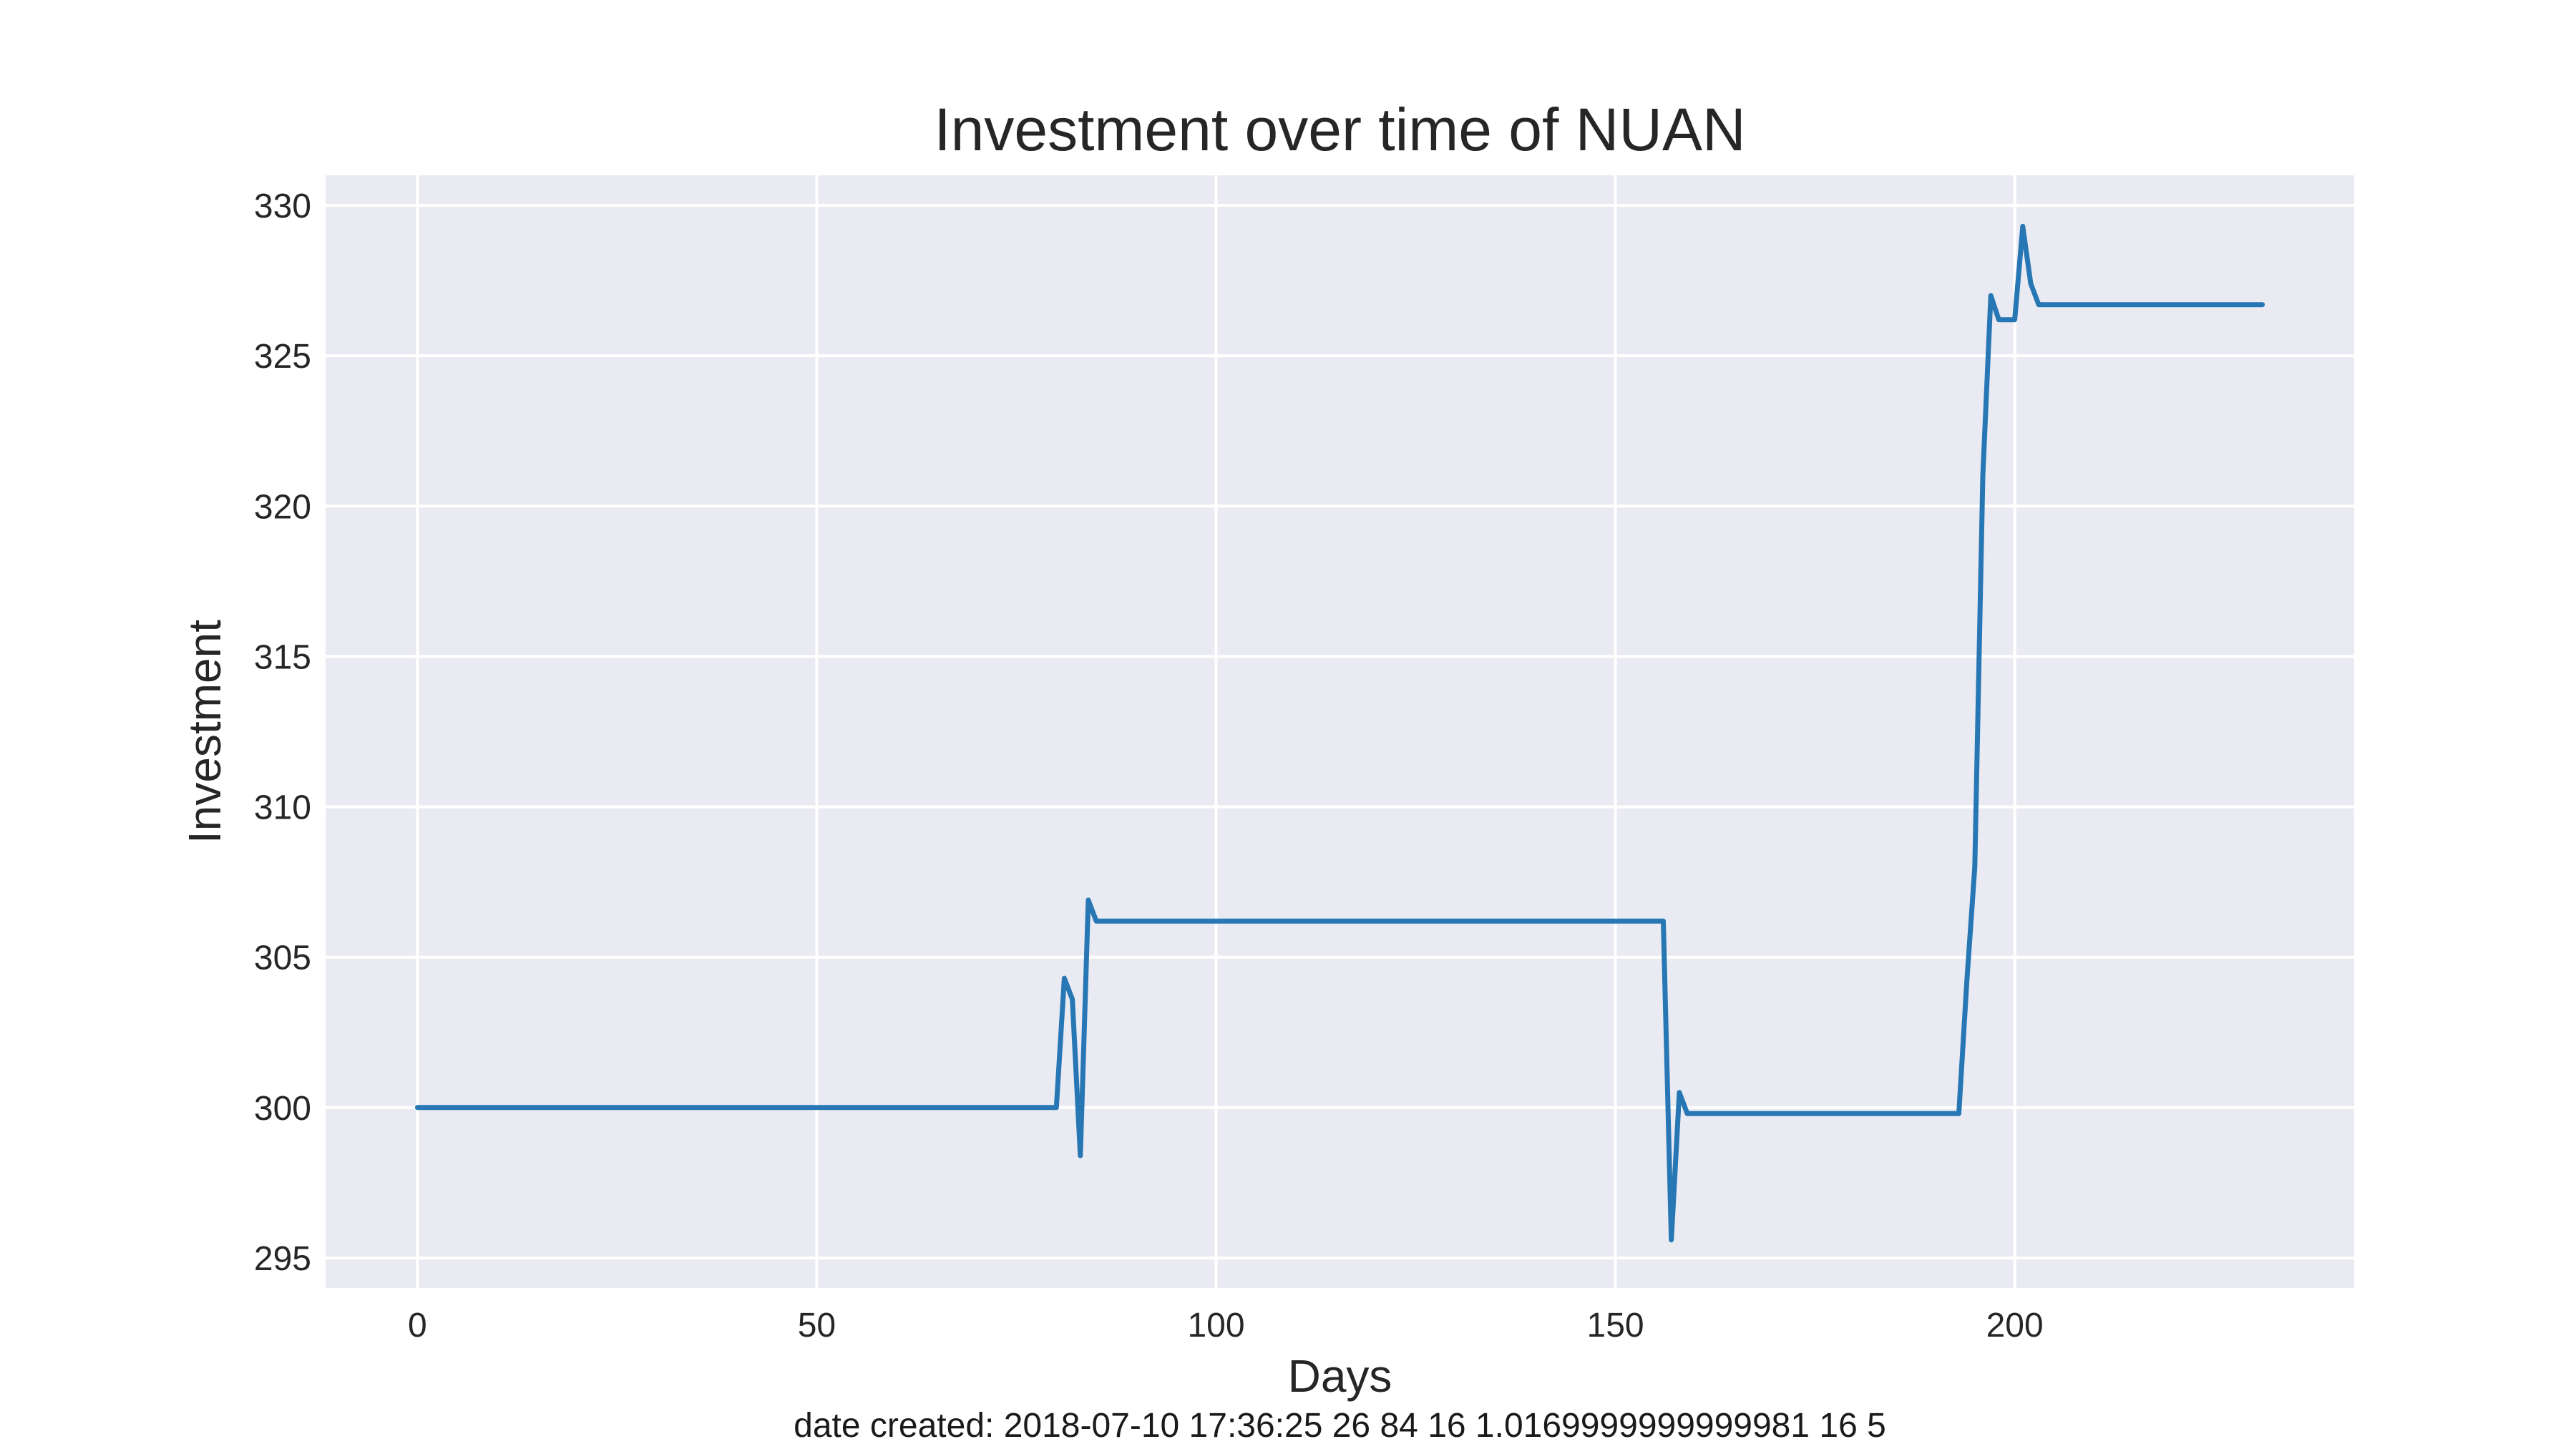 The width and height of the screenshot is (2576, 1449). Describe the element at coordinates (1339, 129) in the screenshot. I see `chart-title: Investment over time of NUAN` at that location.